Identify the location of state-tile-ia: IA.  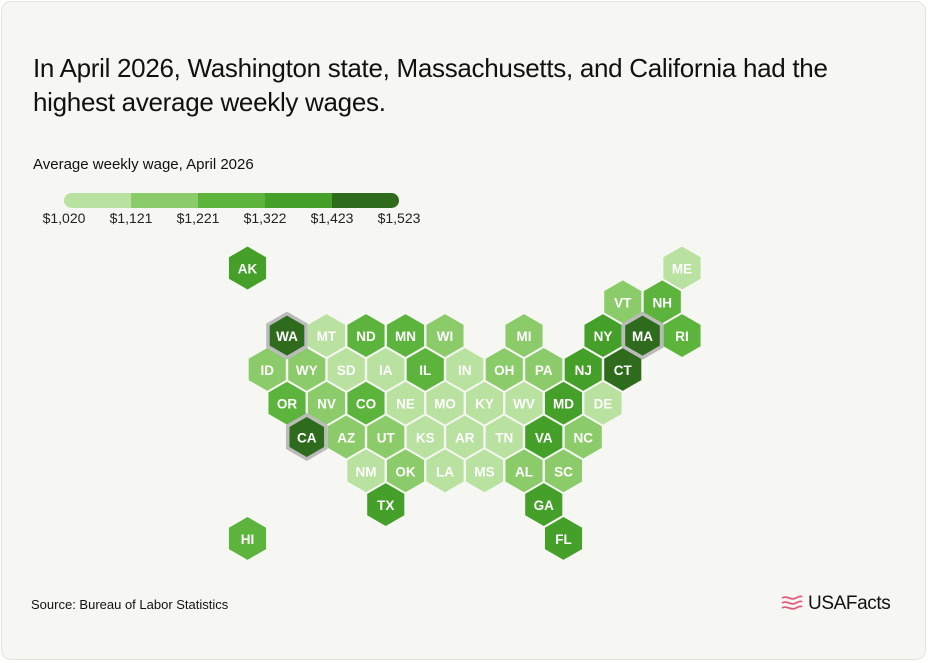
(386, 369).